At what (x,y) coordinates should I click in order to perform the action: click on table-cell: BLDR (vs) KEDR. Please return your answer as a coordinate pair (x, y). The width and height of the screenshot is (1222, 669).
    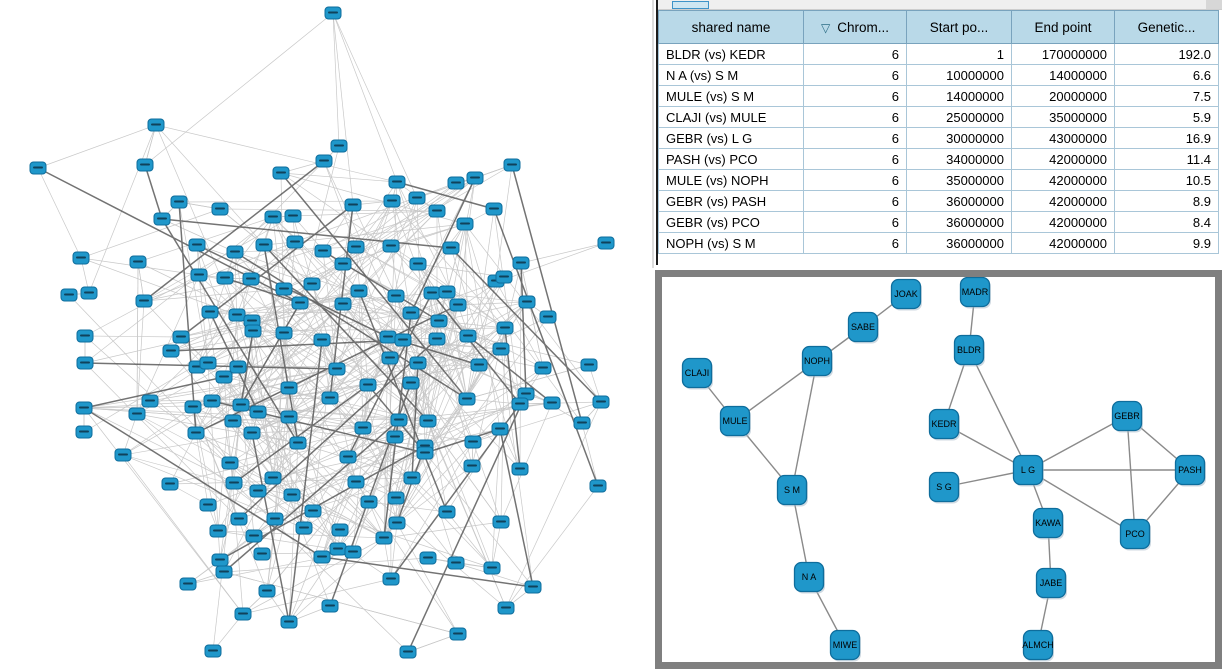
    Looking at the image, I should click on (731, 54).